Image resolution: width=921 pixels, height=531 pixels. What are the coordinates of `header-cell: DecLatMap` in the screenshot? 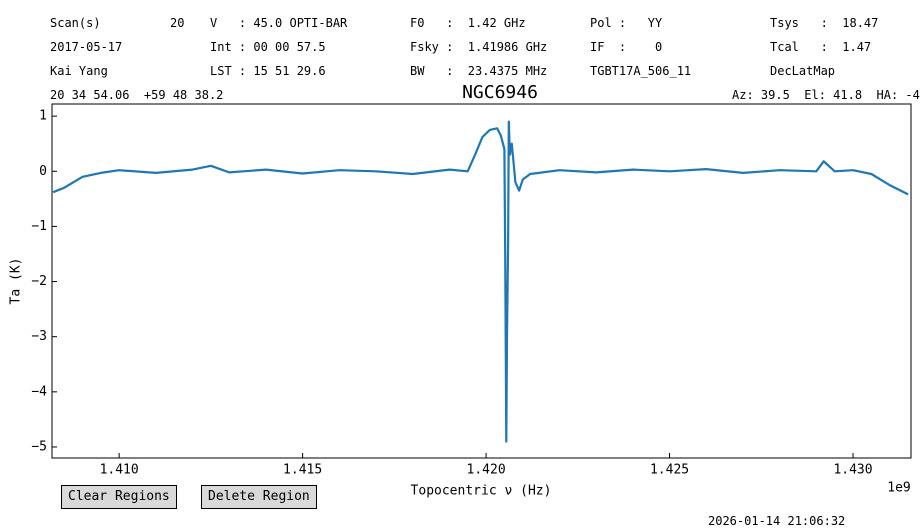 It's located at (803, 71).